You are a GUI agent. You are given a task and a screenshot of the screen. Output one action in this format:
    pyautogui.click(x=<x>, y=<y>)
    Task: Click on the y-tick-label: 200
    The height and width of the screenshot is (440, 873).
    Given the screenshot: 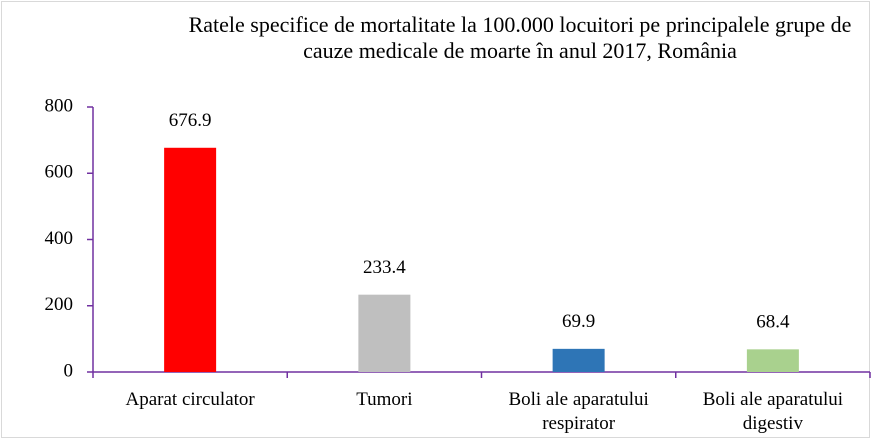 What is the action you would take?
    pyautogui.click(x=59, y=304)
    